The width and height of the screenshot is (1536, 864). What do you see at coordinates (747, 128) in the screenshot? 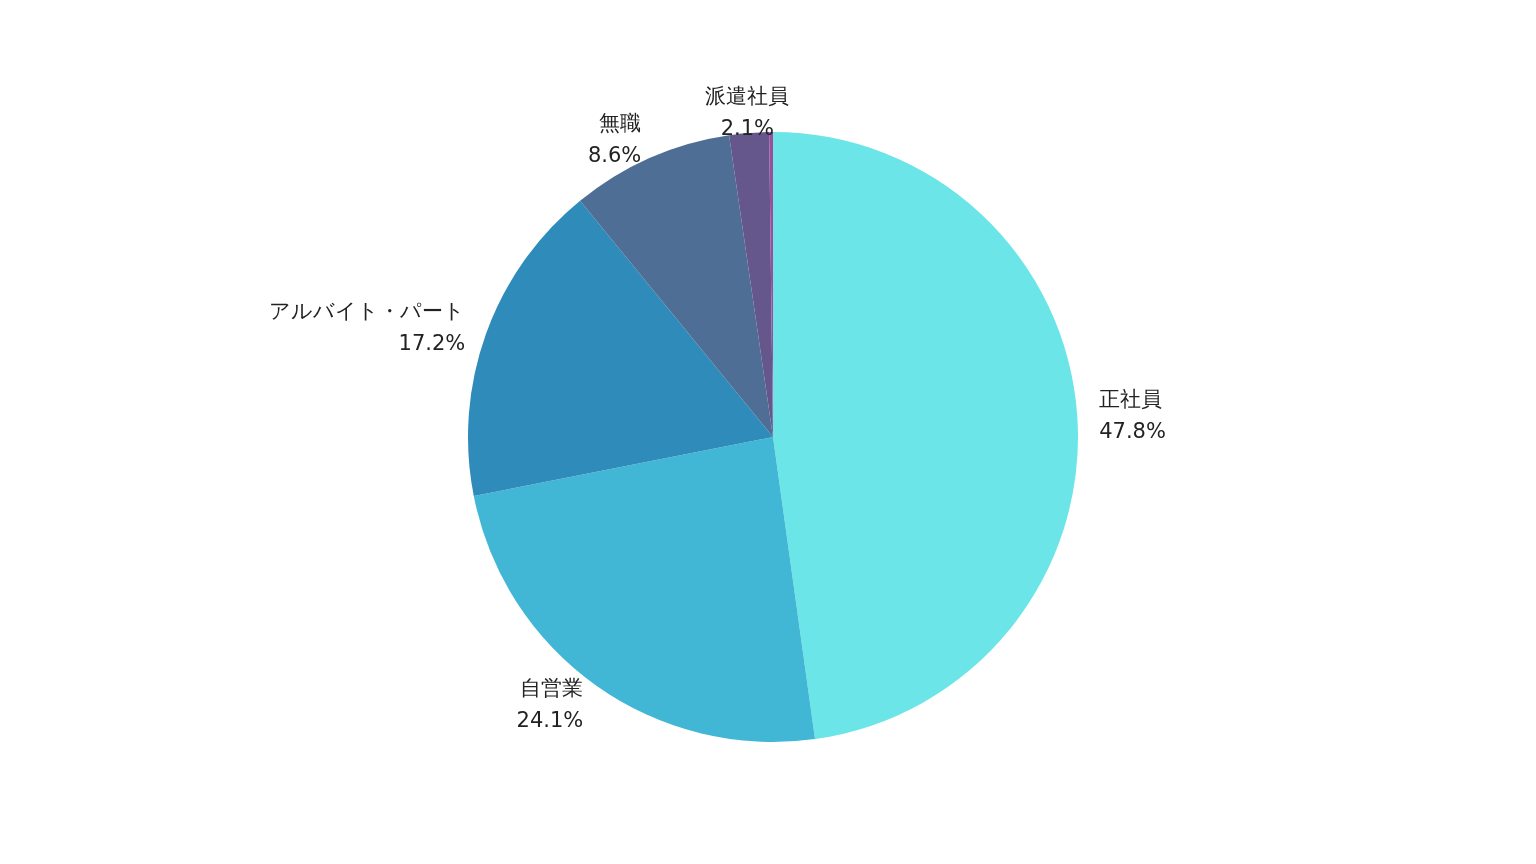
I see `data-label: 2.1%` at bounding box center [747, 128].